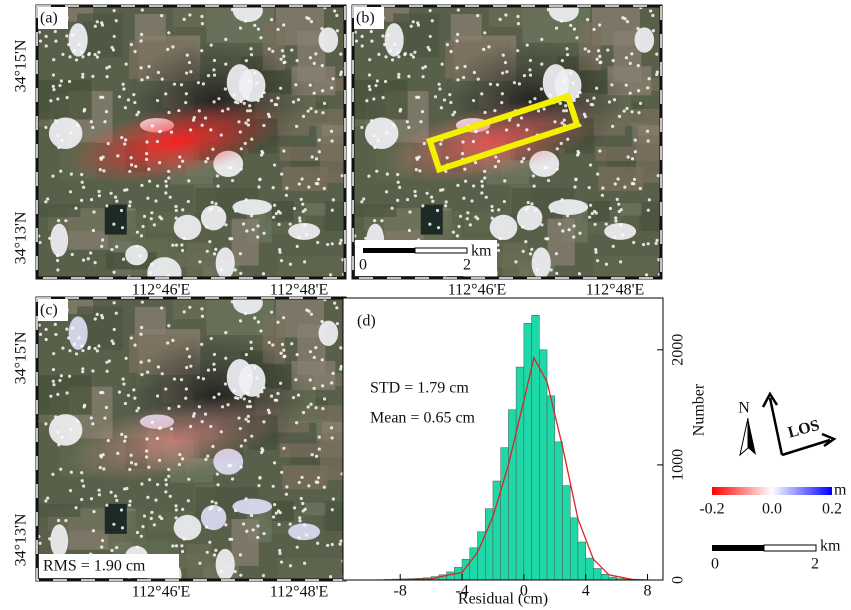 This screenshot has width=851, height=610. I want to click on lon-label: 112°46'E, so click(161, 290).